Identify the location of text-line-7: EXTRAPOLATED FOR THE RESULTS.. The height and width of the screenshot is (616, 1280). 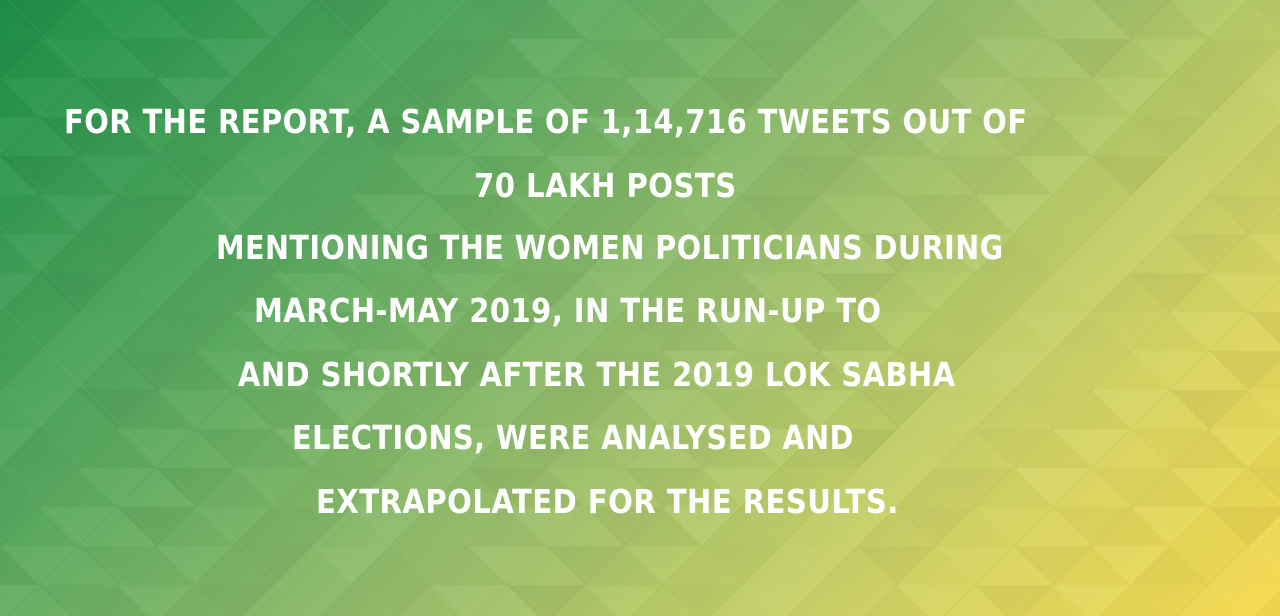
(607, 501).